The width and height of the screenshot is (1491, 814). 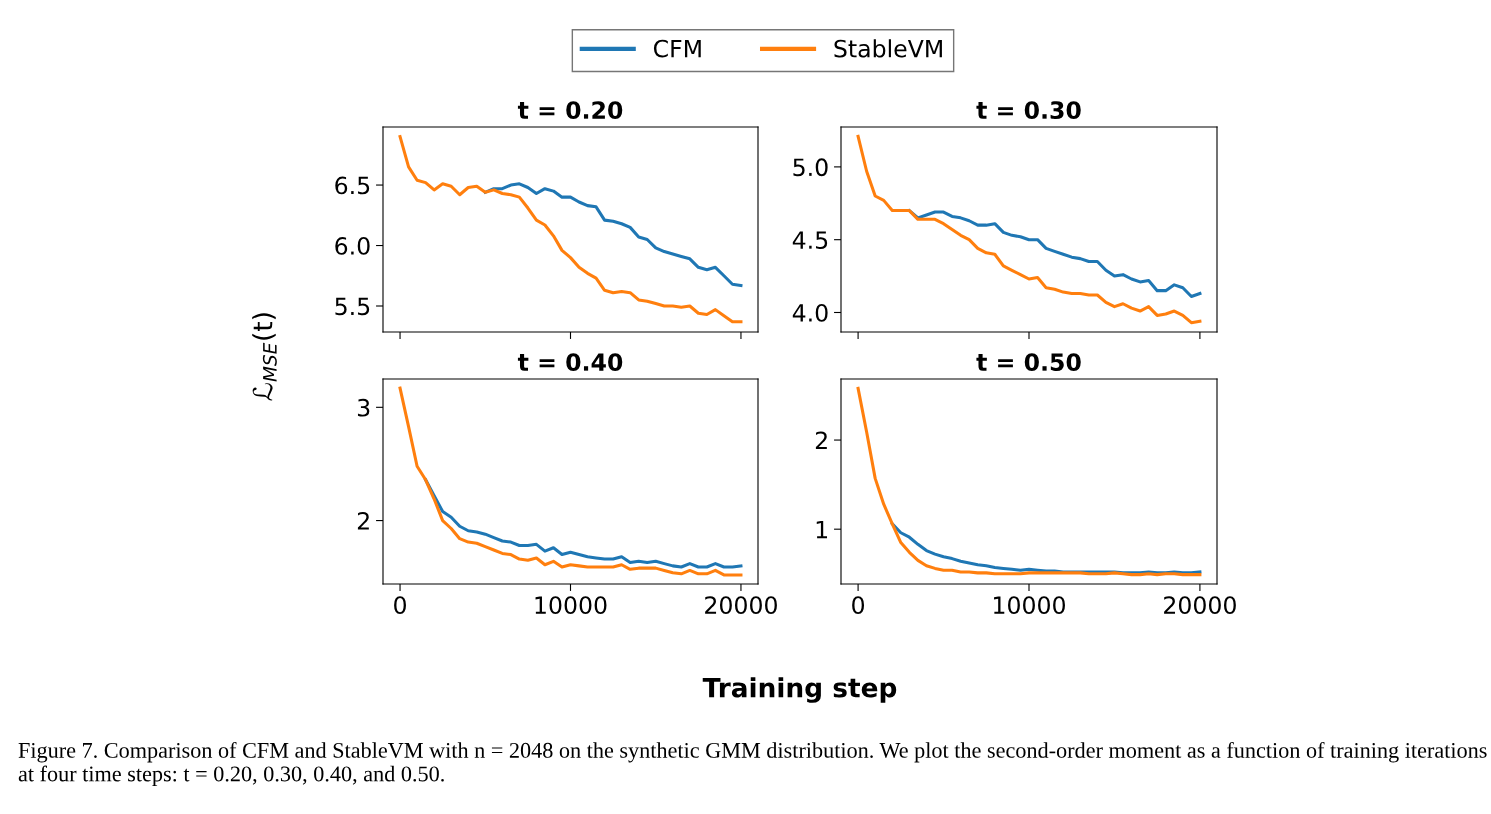 I want to click on legend-label: StableVM, so click(x=888, y=48).